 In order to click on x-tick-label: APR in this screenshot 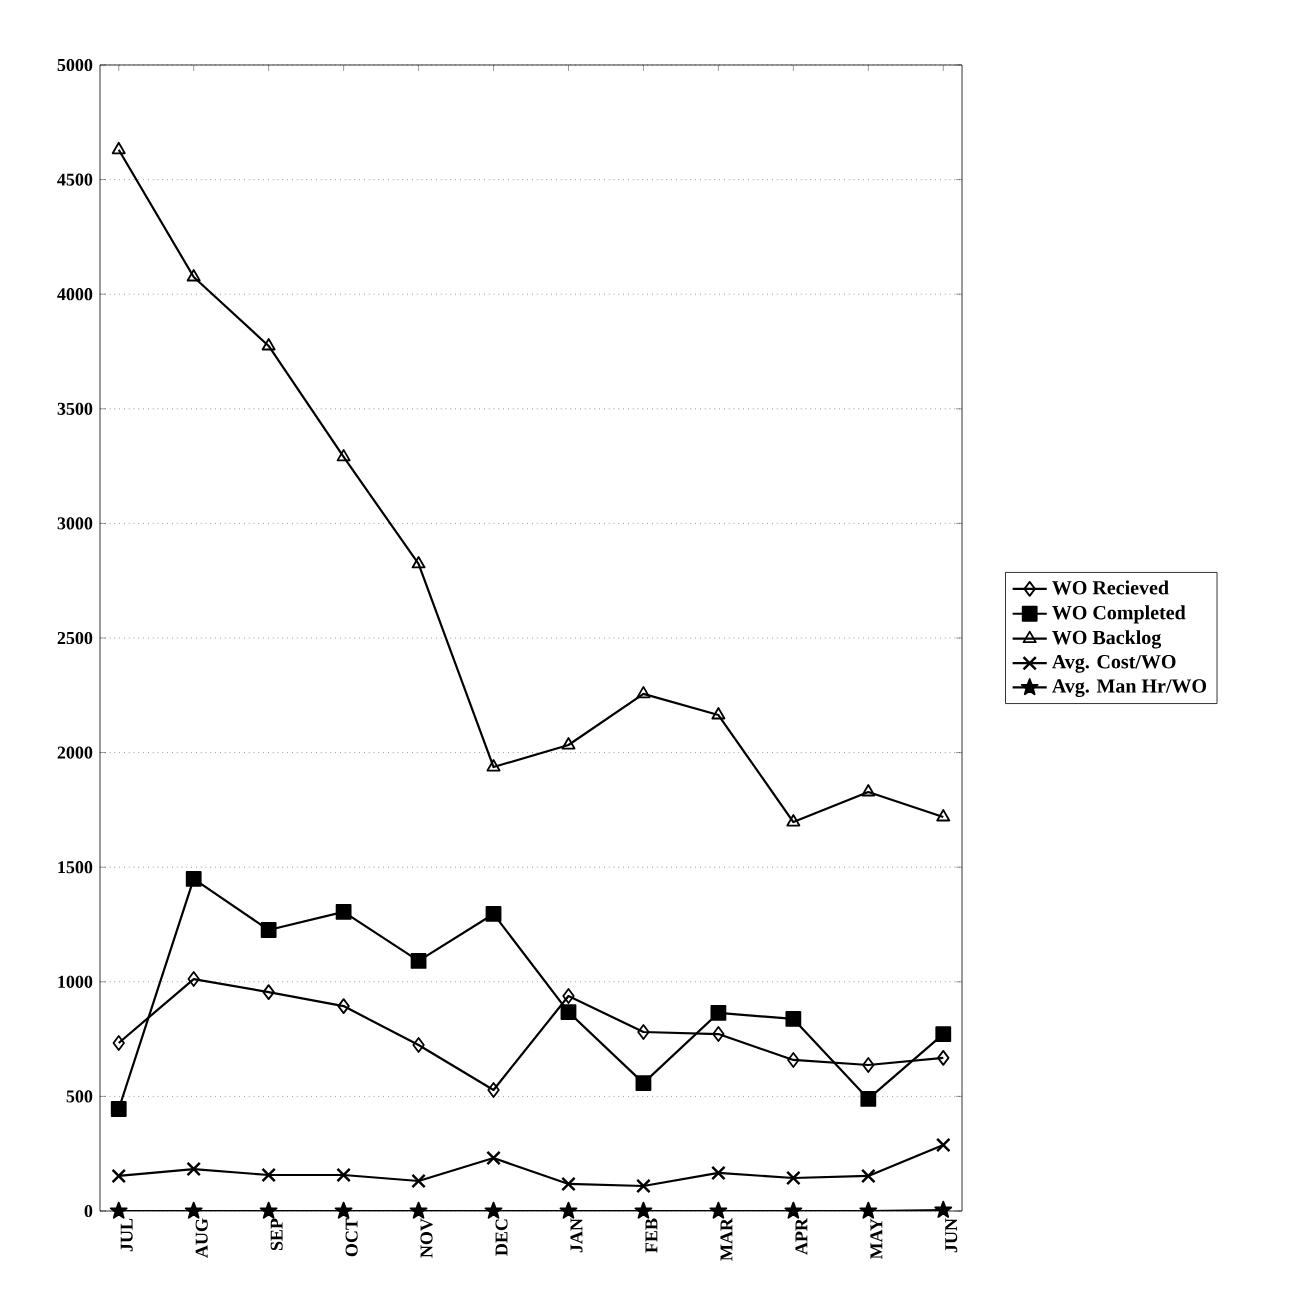, I will do `click(801, 1236)`.